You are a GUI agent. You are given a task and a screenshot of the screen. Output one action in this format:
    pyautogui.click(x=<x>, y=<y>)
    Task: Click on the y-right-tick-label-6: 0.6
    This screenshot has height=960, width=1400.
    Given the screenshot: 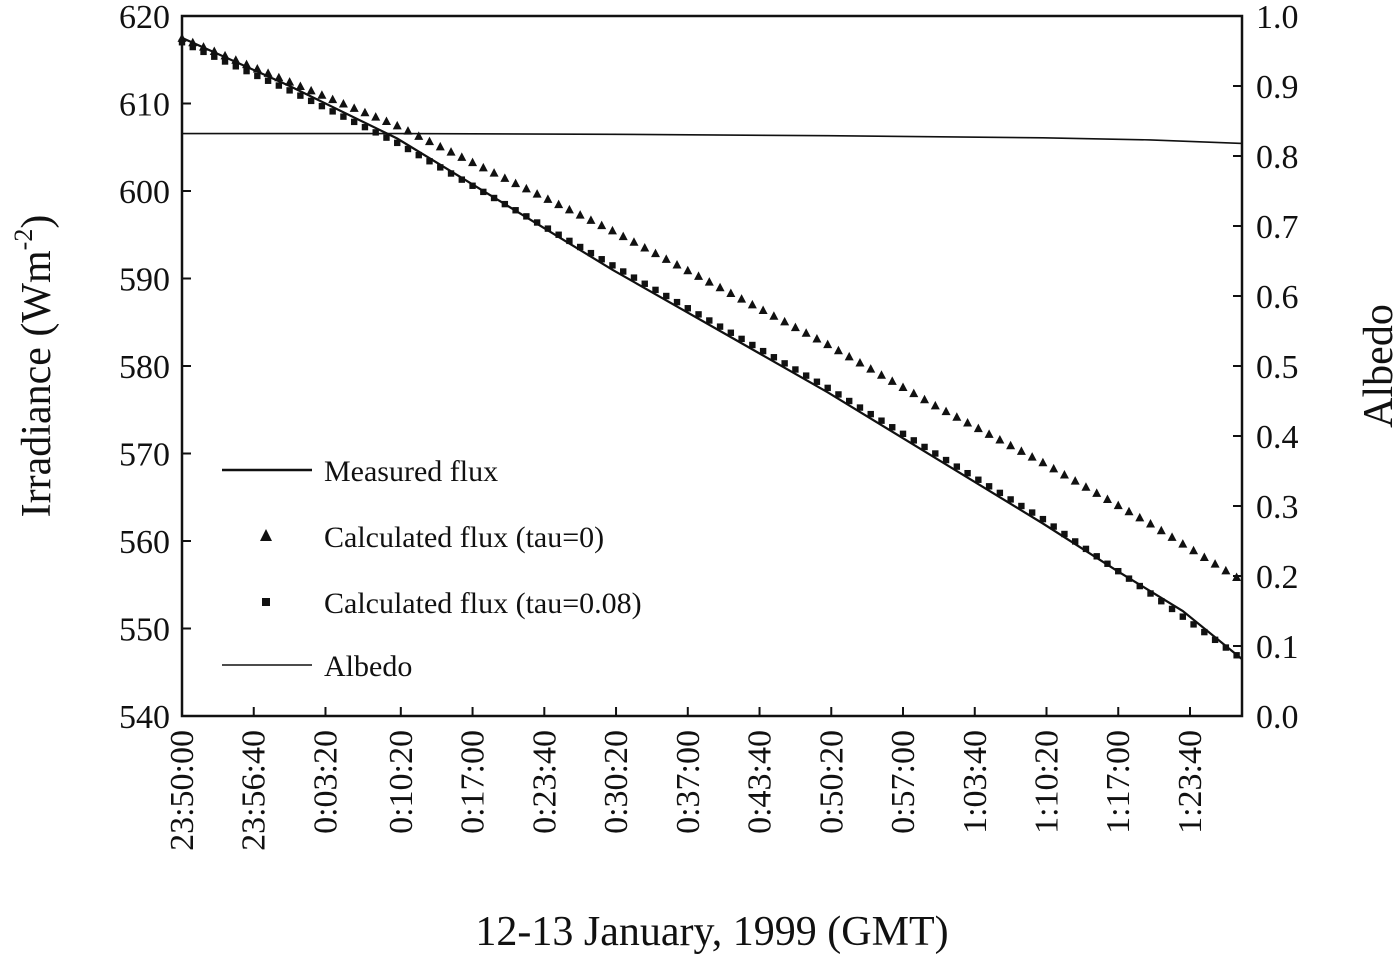 What is the action you would take?
    pyautogui.click(x=1277, y=297)
    